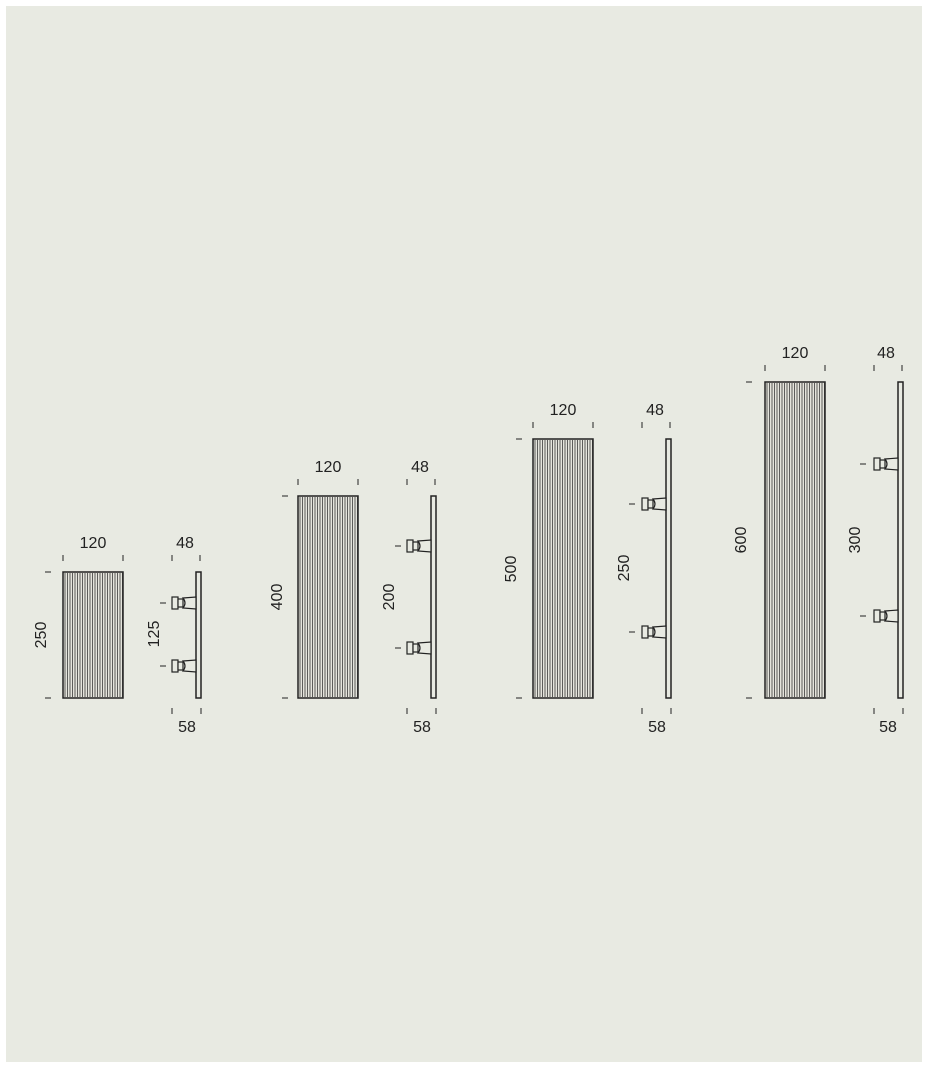  Describe the element at coordinates (511, 569) in the screenshot. I see `height-label: 500` at that location.